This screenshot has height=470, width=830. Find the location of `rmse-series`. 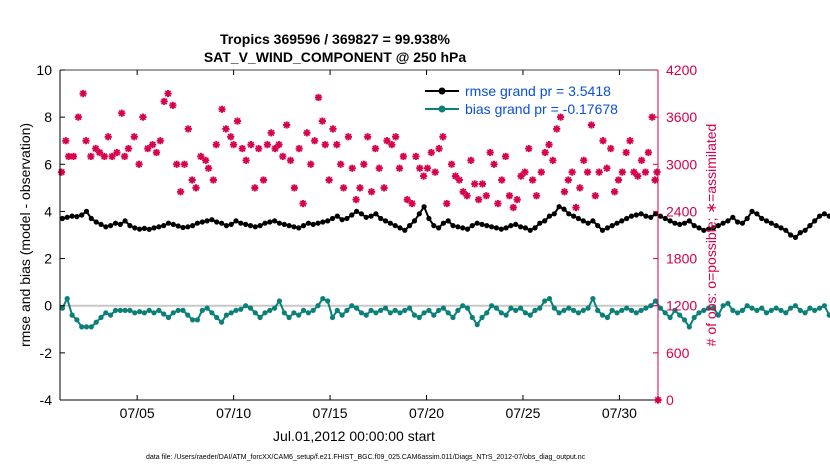

rmse-series is located at coordinates (444, 222).